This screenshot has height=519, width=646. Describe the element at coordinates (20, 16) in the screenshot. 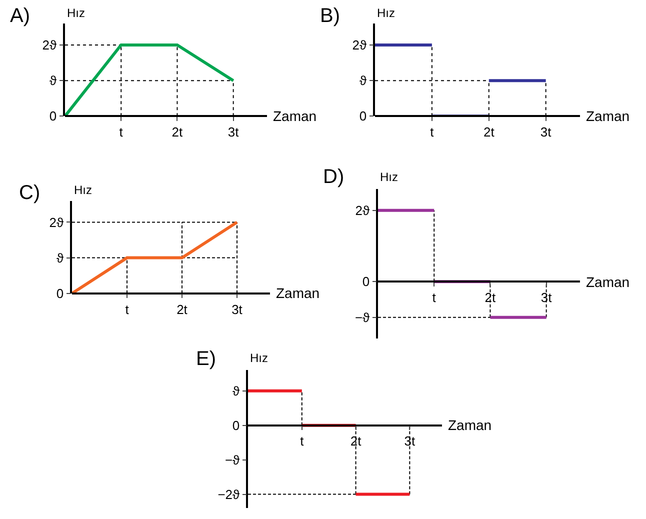

I see `chart-title: A)` at that location.